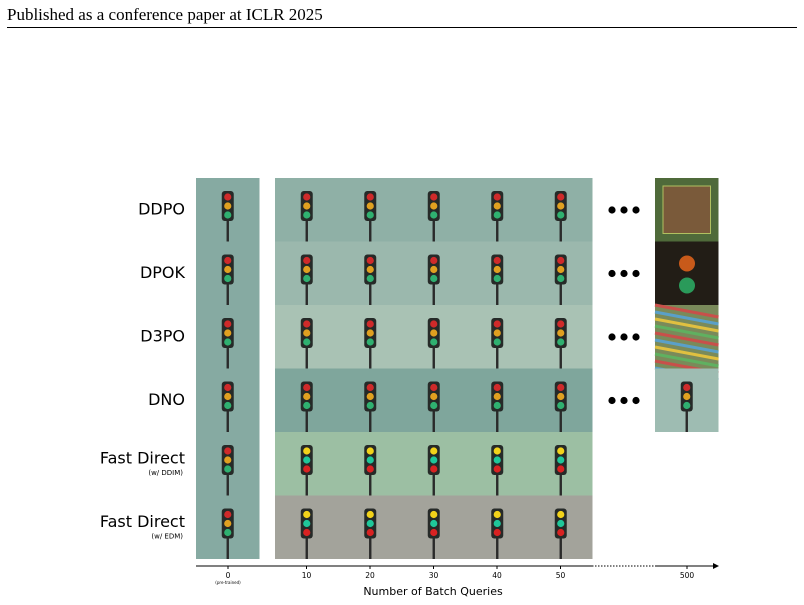 Image resolution: width=804 pixels, height=605 pixels. Describe the element at coordinates (561, 575) in the screenshot. I see `x-tick-label: 50` at that location.